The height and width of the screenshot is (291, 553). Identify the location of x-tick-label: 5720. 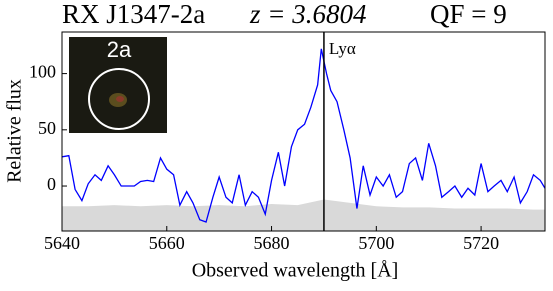
(481, 243).